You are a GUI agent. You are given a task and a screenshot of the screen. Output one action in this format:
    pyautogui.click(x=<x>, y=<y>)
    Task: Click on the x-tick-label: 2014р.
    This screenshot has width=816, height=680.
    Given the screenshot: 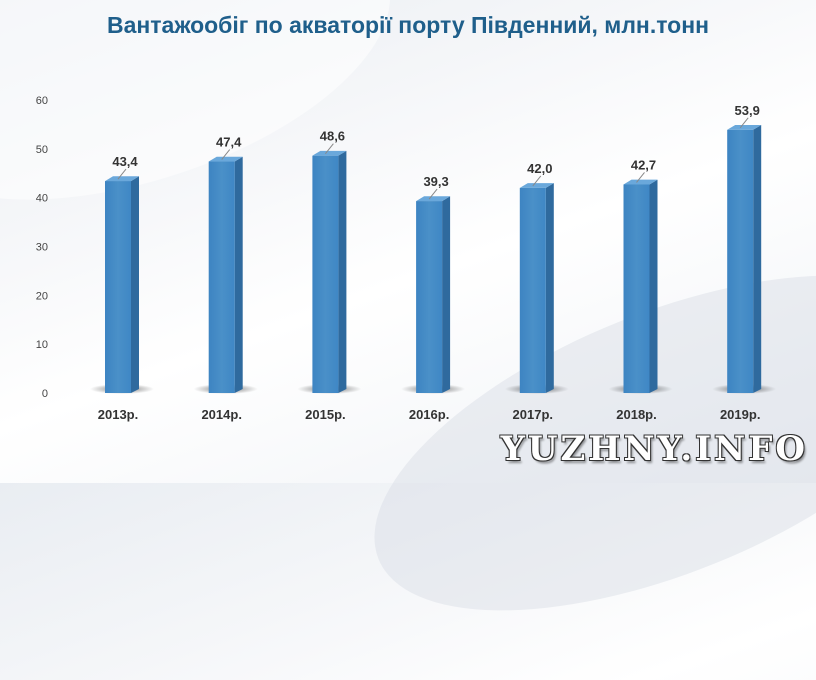 What is the action you would take?
    pyautogui.click(x=221, y=414)
    